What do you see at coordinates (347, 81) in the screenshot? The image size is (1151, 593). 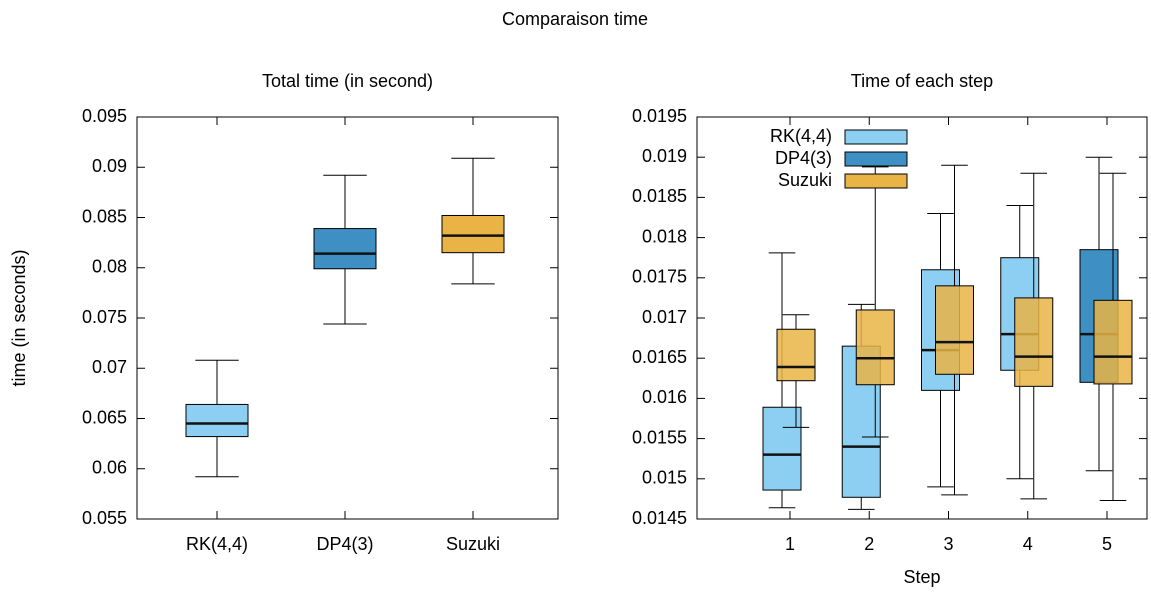 I see `chart-title: Total time (in second)` at bounding box center [347, 81].